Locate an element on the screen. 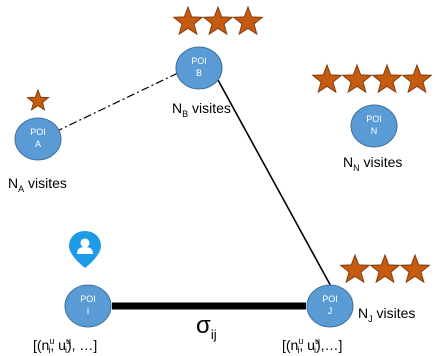 This screenshot has height=356, width=435. poi-b-line1: POI is located at coordinates (199, 61).